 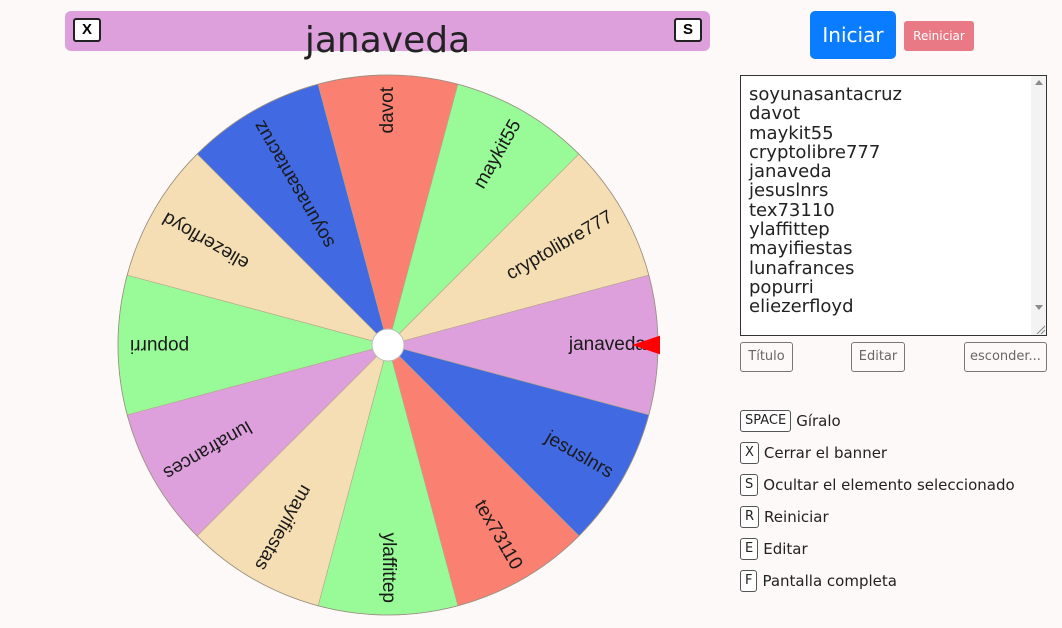 I want to click on wheel-segment-label: davot, so click(x=387, y=109).